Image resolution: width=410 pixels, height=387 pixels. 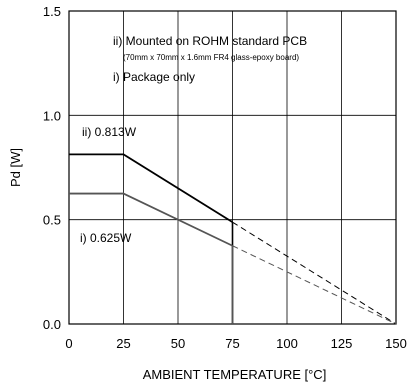 What do you see at coordinates (109, 132) in the screenshot?
I see `data-label-series-ii: ii) 0.813W` at bounding box center [109, 132].